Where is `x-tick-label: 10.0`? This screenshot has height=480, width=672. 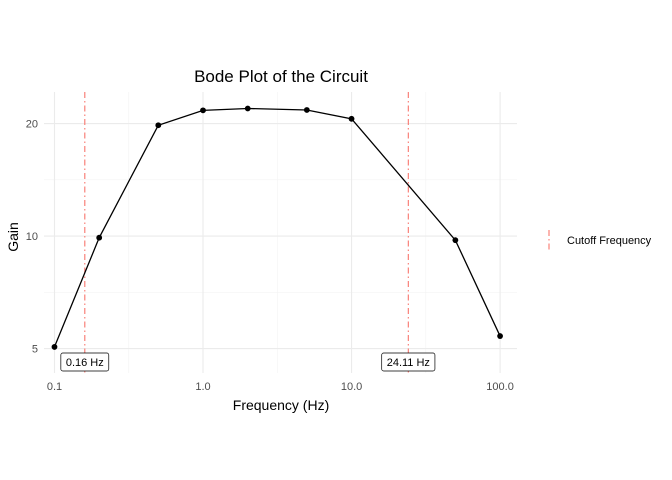
x-tick-label: 10.0 is located at coordinates (351, 387).